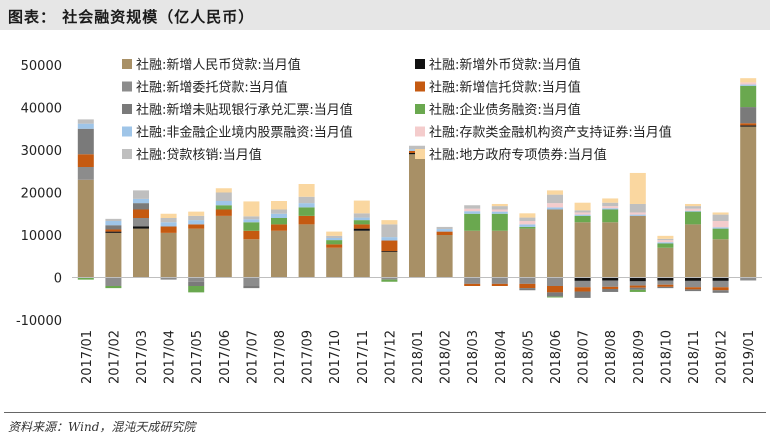 The height and width of the screenshot is (446, 770). Describe the element at coordinates (41, 194) in the screenshot. I see `y-tick-label: 20000` at that location.